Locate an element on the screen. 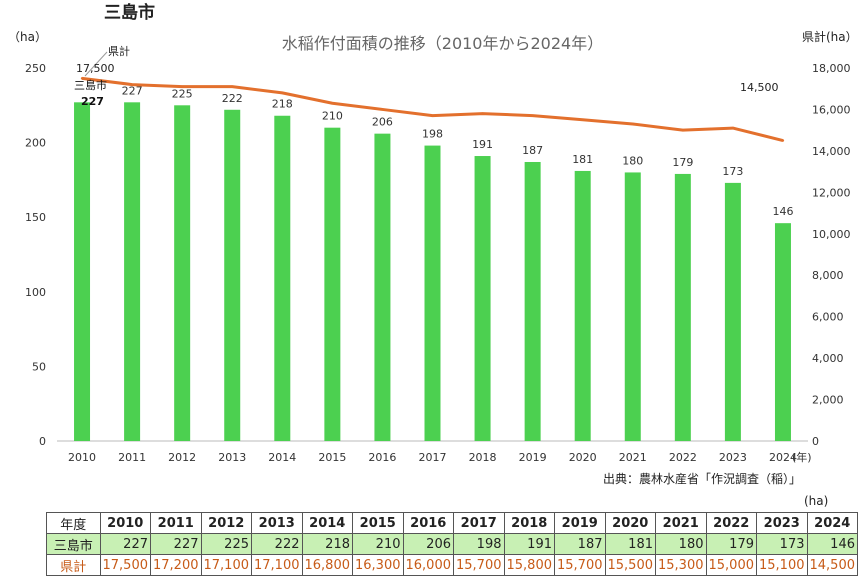 Image resolution: width=858 pixels, height=584 pixels. table-cell: 180 is located at coordinates (681, 544).